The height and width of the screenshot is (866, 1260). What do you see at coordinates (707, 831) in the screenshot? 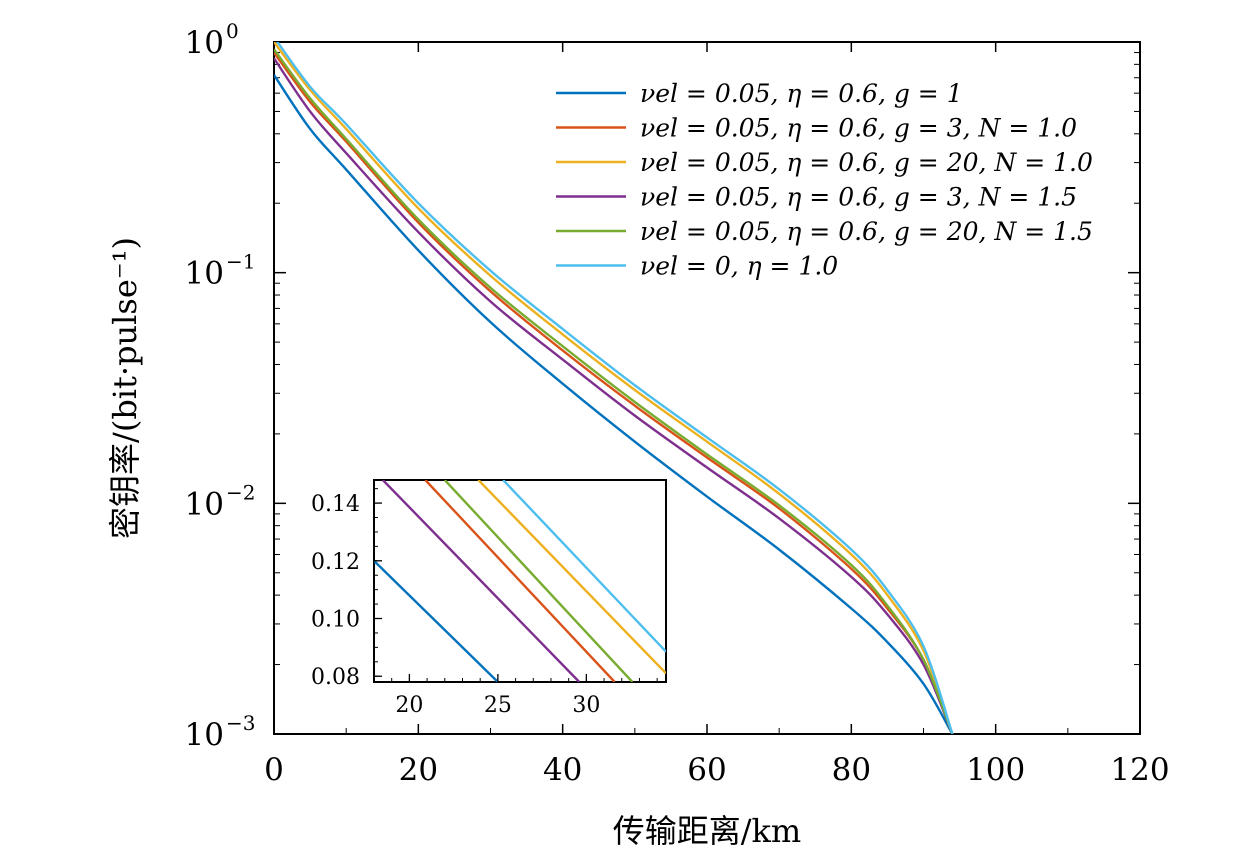
I see `x-axis-label: 传输距离/km` at bounding box center [707, 831].